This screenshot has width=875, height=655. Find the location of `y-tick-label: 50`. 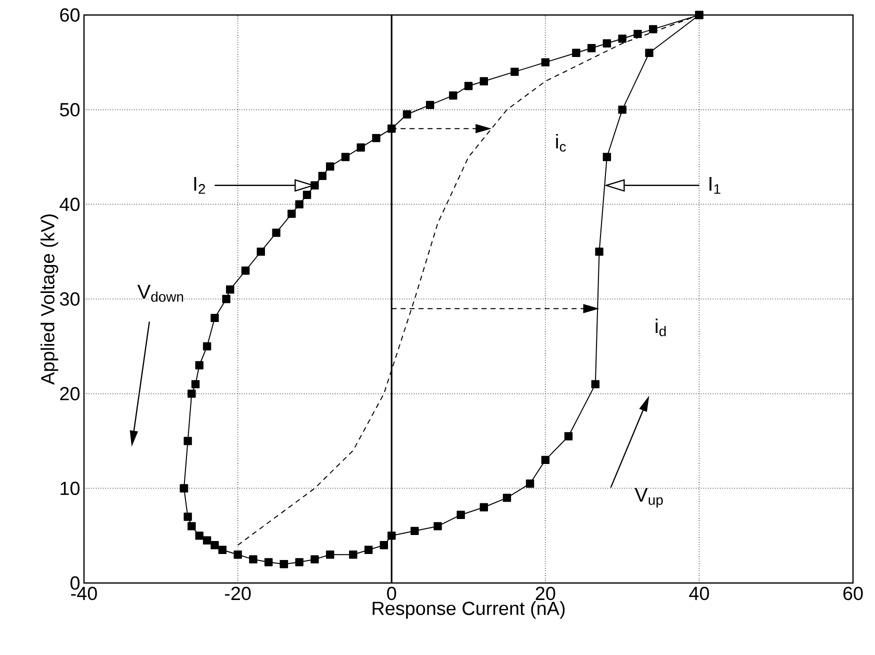

y-tick-label: 50 is located at coordinates (70, 109).